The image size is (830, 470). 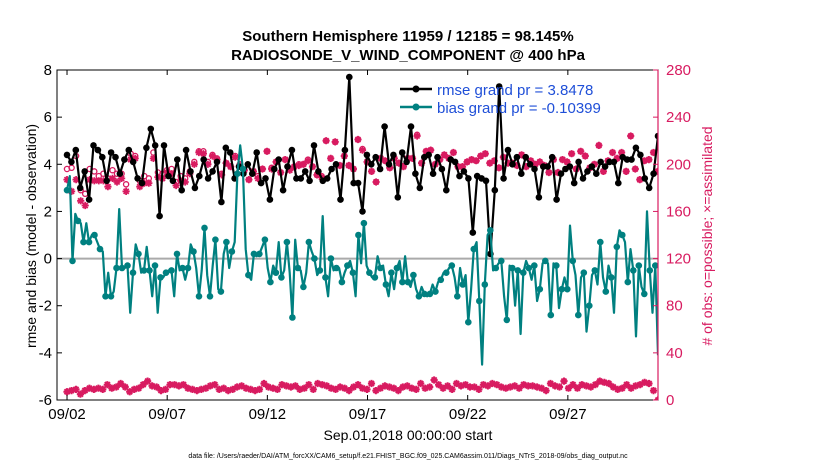 What do you see at coordinates (515, 90) in the screenshot?
I see `legend-rmse-label: rmse grand pr = 3.8478` at bounding box center [515, 90].